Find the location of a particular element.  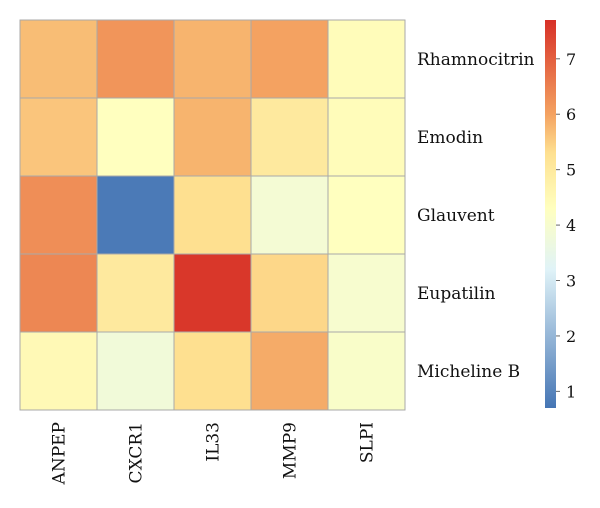

colorbar: 1 2 3 4 5 6 7 is located at coordinates (560, 214).